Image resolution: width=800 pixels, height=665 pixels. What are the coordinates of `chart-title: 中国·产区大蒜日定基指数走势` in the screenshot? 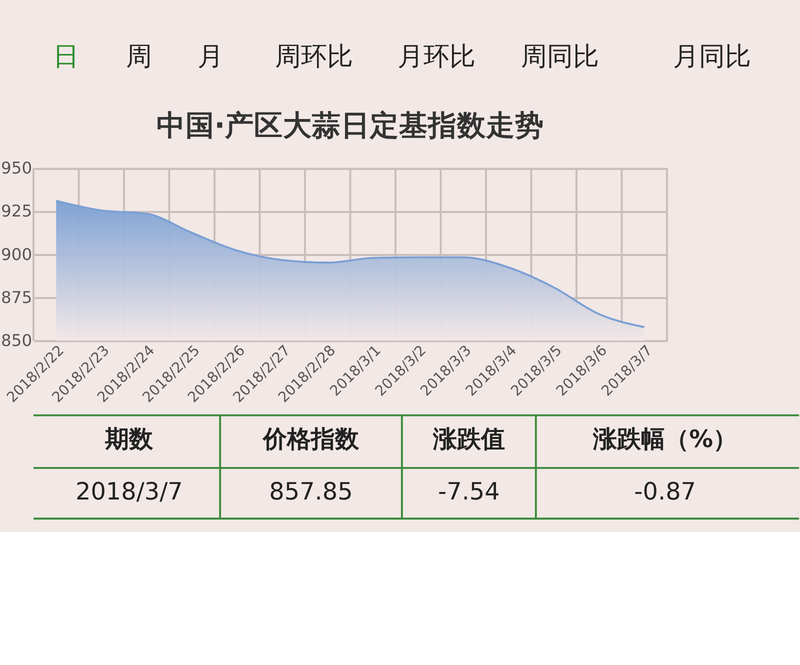 It's located at (350, 125).